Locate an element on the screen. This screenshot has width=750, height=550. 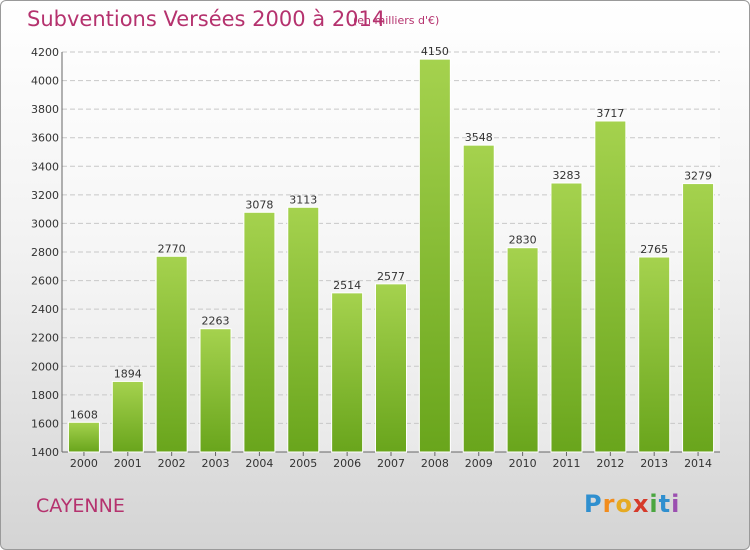
data-label: 2514 is located at coordinates (347, 285).